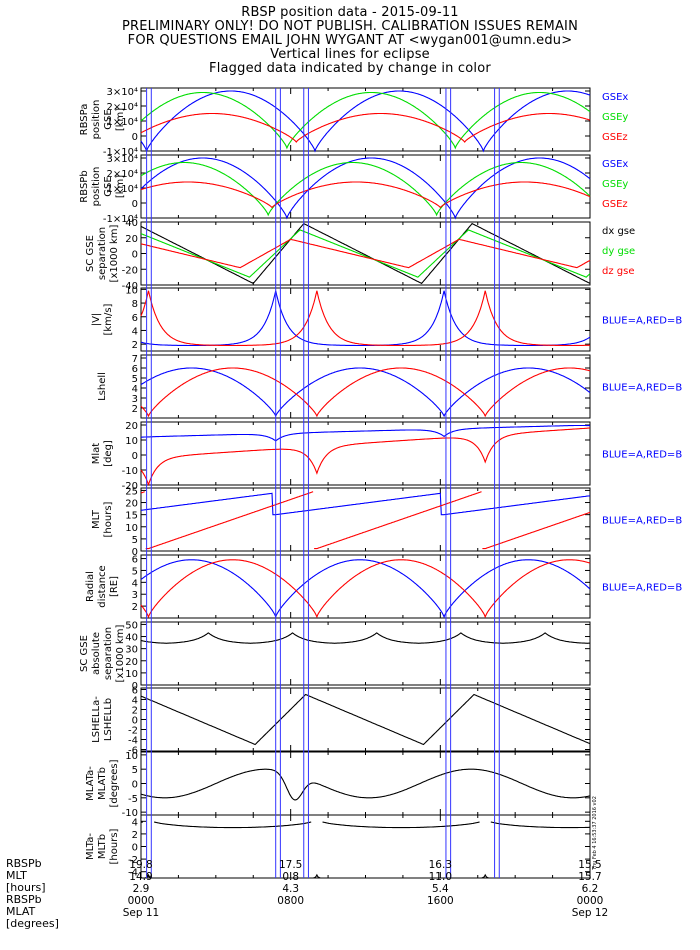 The height and width of the screenshot is (950, 700). I want to click on y-tick-label: 7, so click(135, 359).